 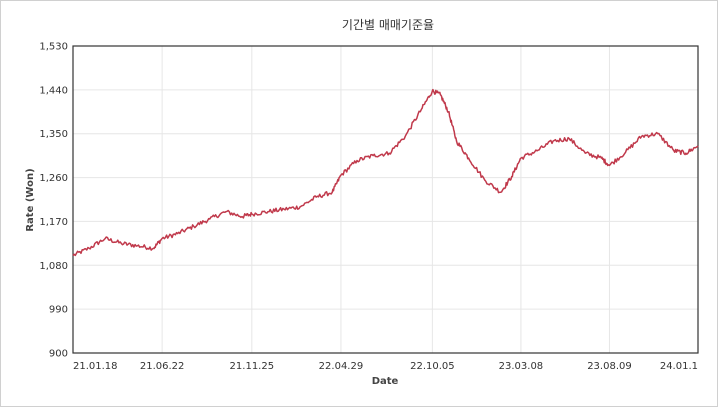 What do you see at coordinates (388, 25) in the screenshot?
I see `chart-title: 기간별 매매기준율` at bounding box center [388, 25].